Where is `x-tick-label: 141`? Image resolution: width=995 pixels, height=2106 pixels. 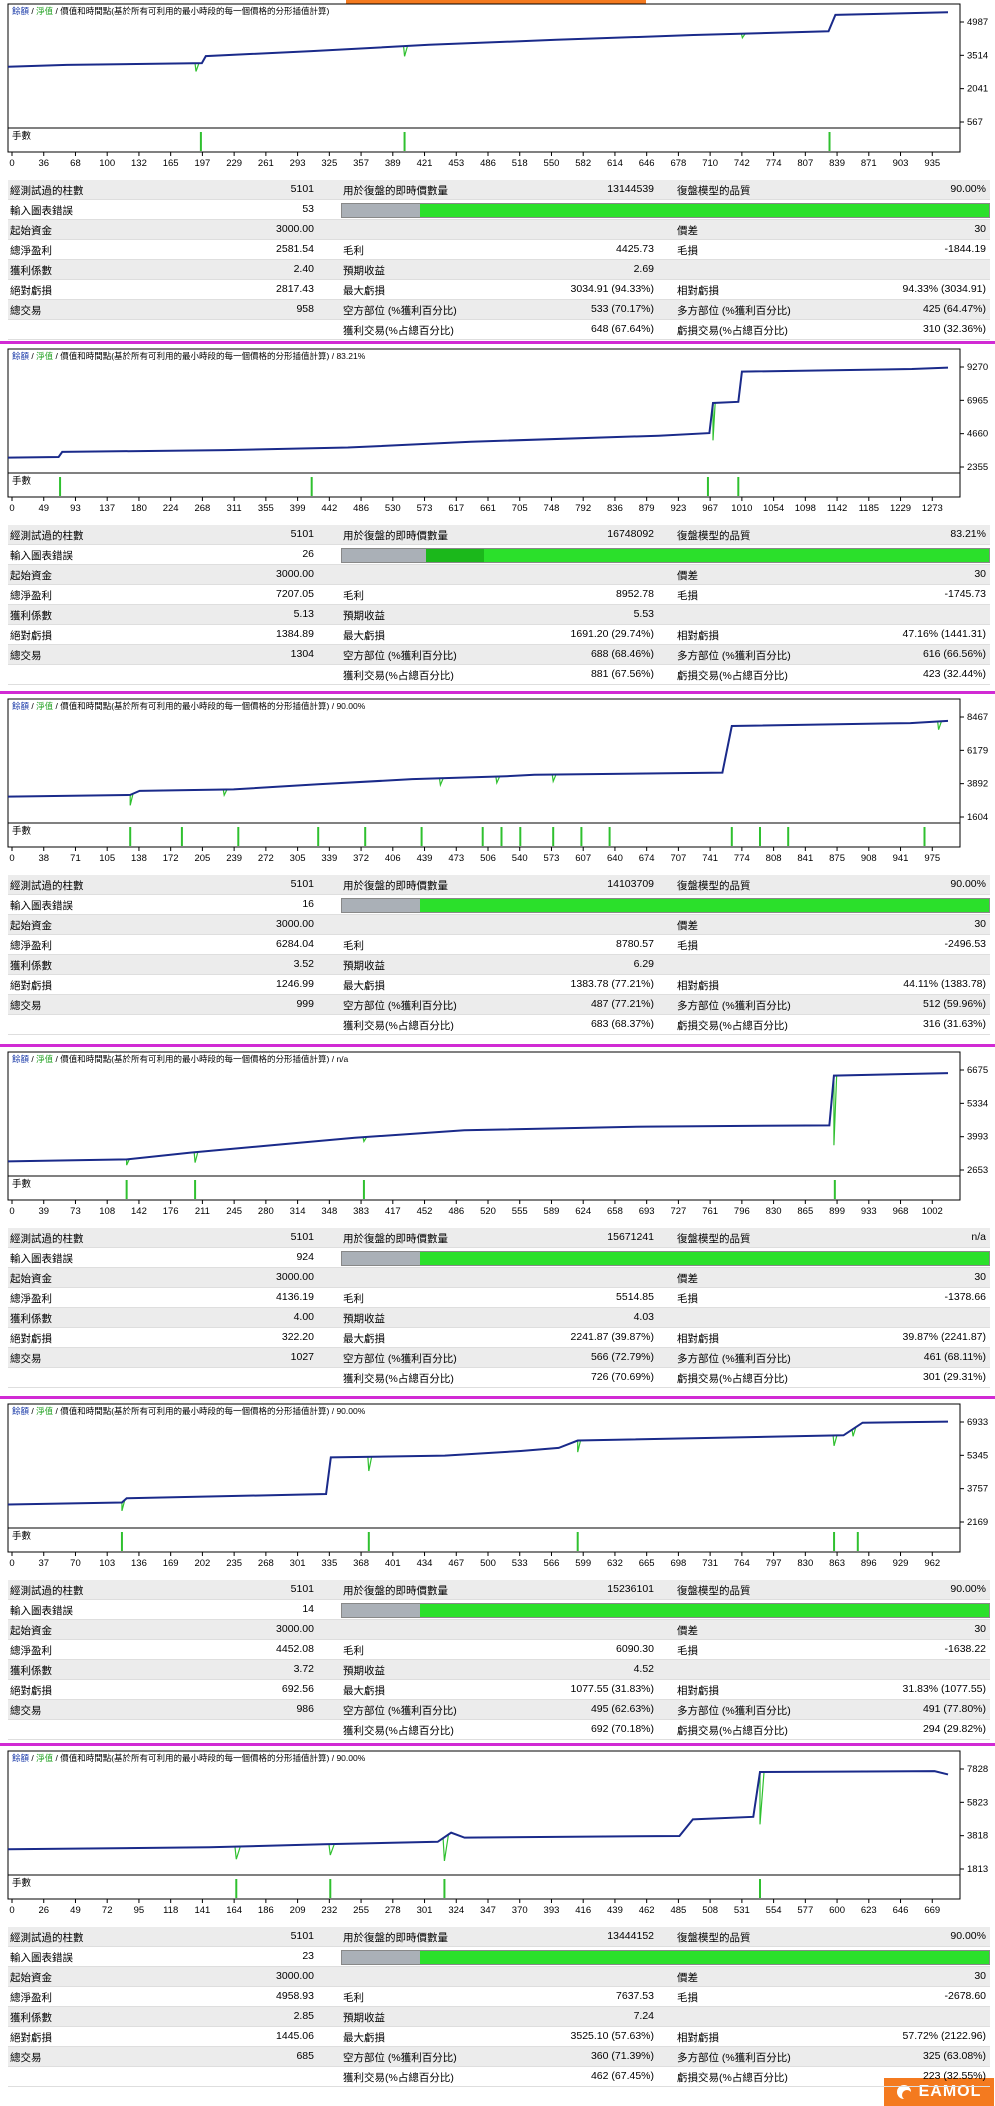
x-tick-label: 141 is located at coordinates (202, 1910).